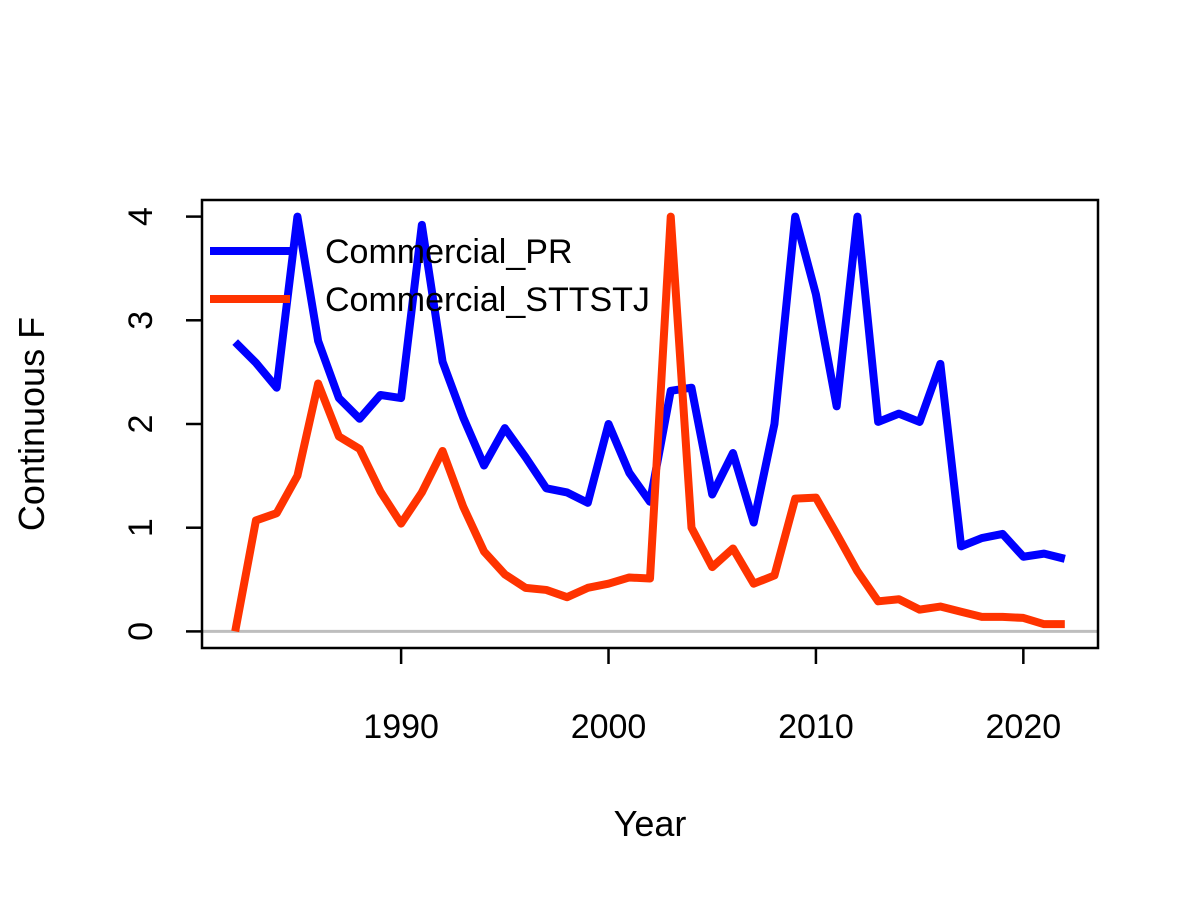  Describe the element at coordinates (141, 320) in the screenshot. I see `y-tick-label: 3` at that location.